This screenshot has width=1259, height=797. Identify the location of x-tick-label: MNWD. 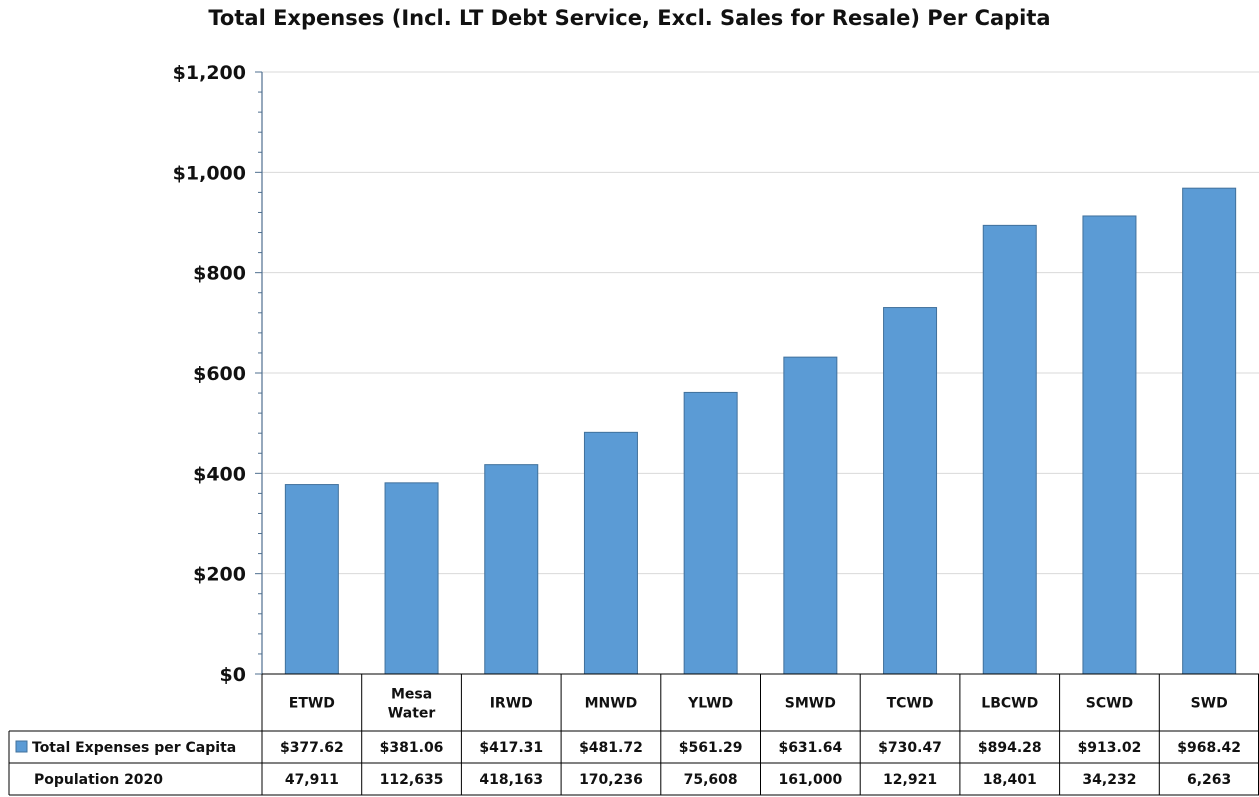
(611, 704).